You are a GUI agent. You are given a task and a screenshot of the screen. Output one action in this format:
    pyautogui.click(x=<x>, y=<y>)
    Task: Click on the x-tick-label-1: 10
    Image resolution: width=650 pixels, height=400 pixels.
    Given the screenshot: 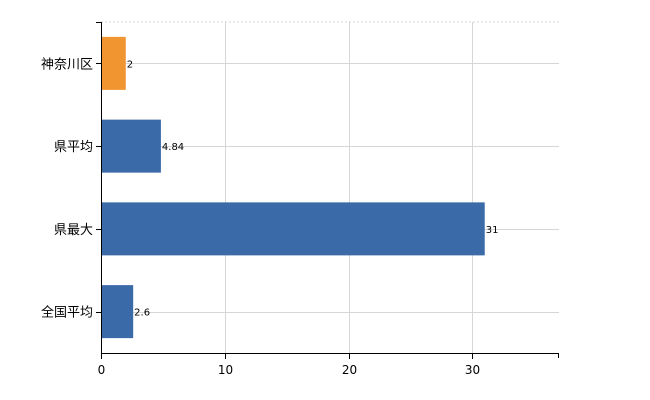 What is the action you would take?
    pyautogui.click(x=225, y=370)
    